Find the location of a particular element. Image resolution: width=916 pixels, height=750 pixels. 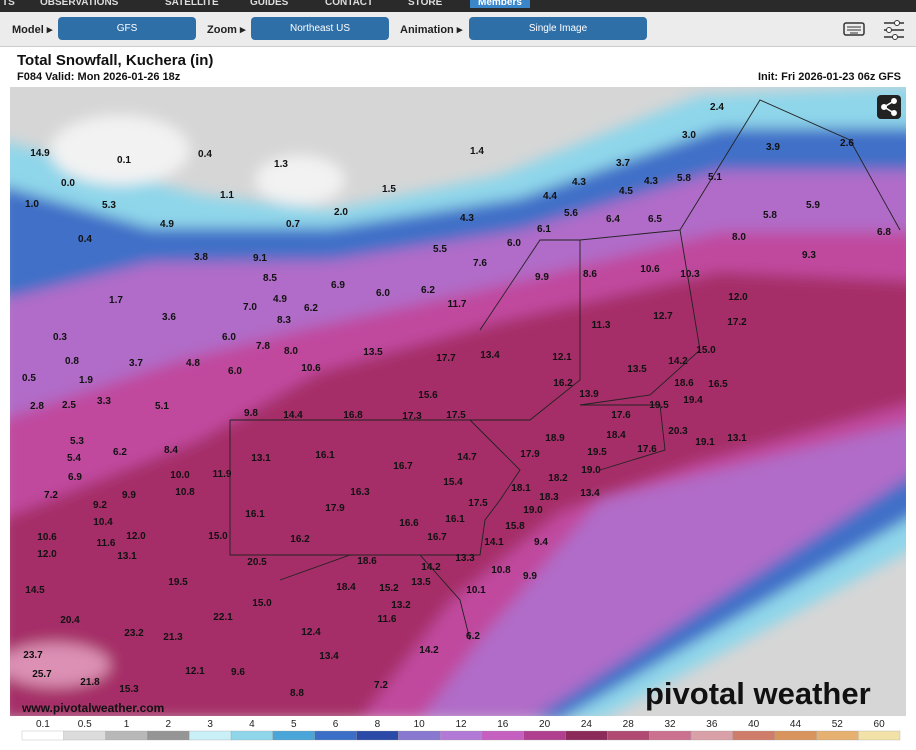

snowfall-label: 19.1 is located at coordinates (705, 442).